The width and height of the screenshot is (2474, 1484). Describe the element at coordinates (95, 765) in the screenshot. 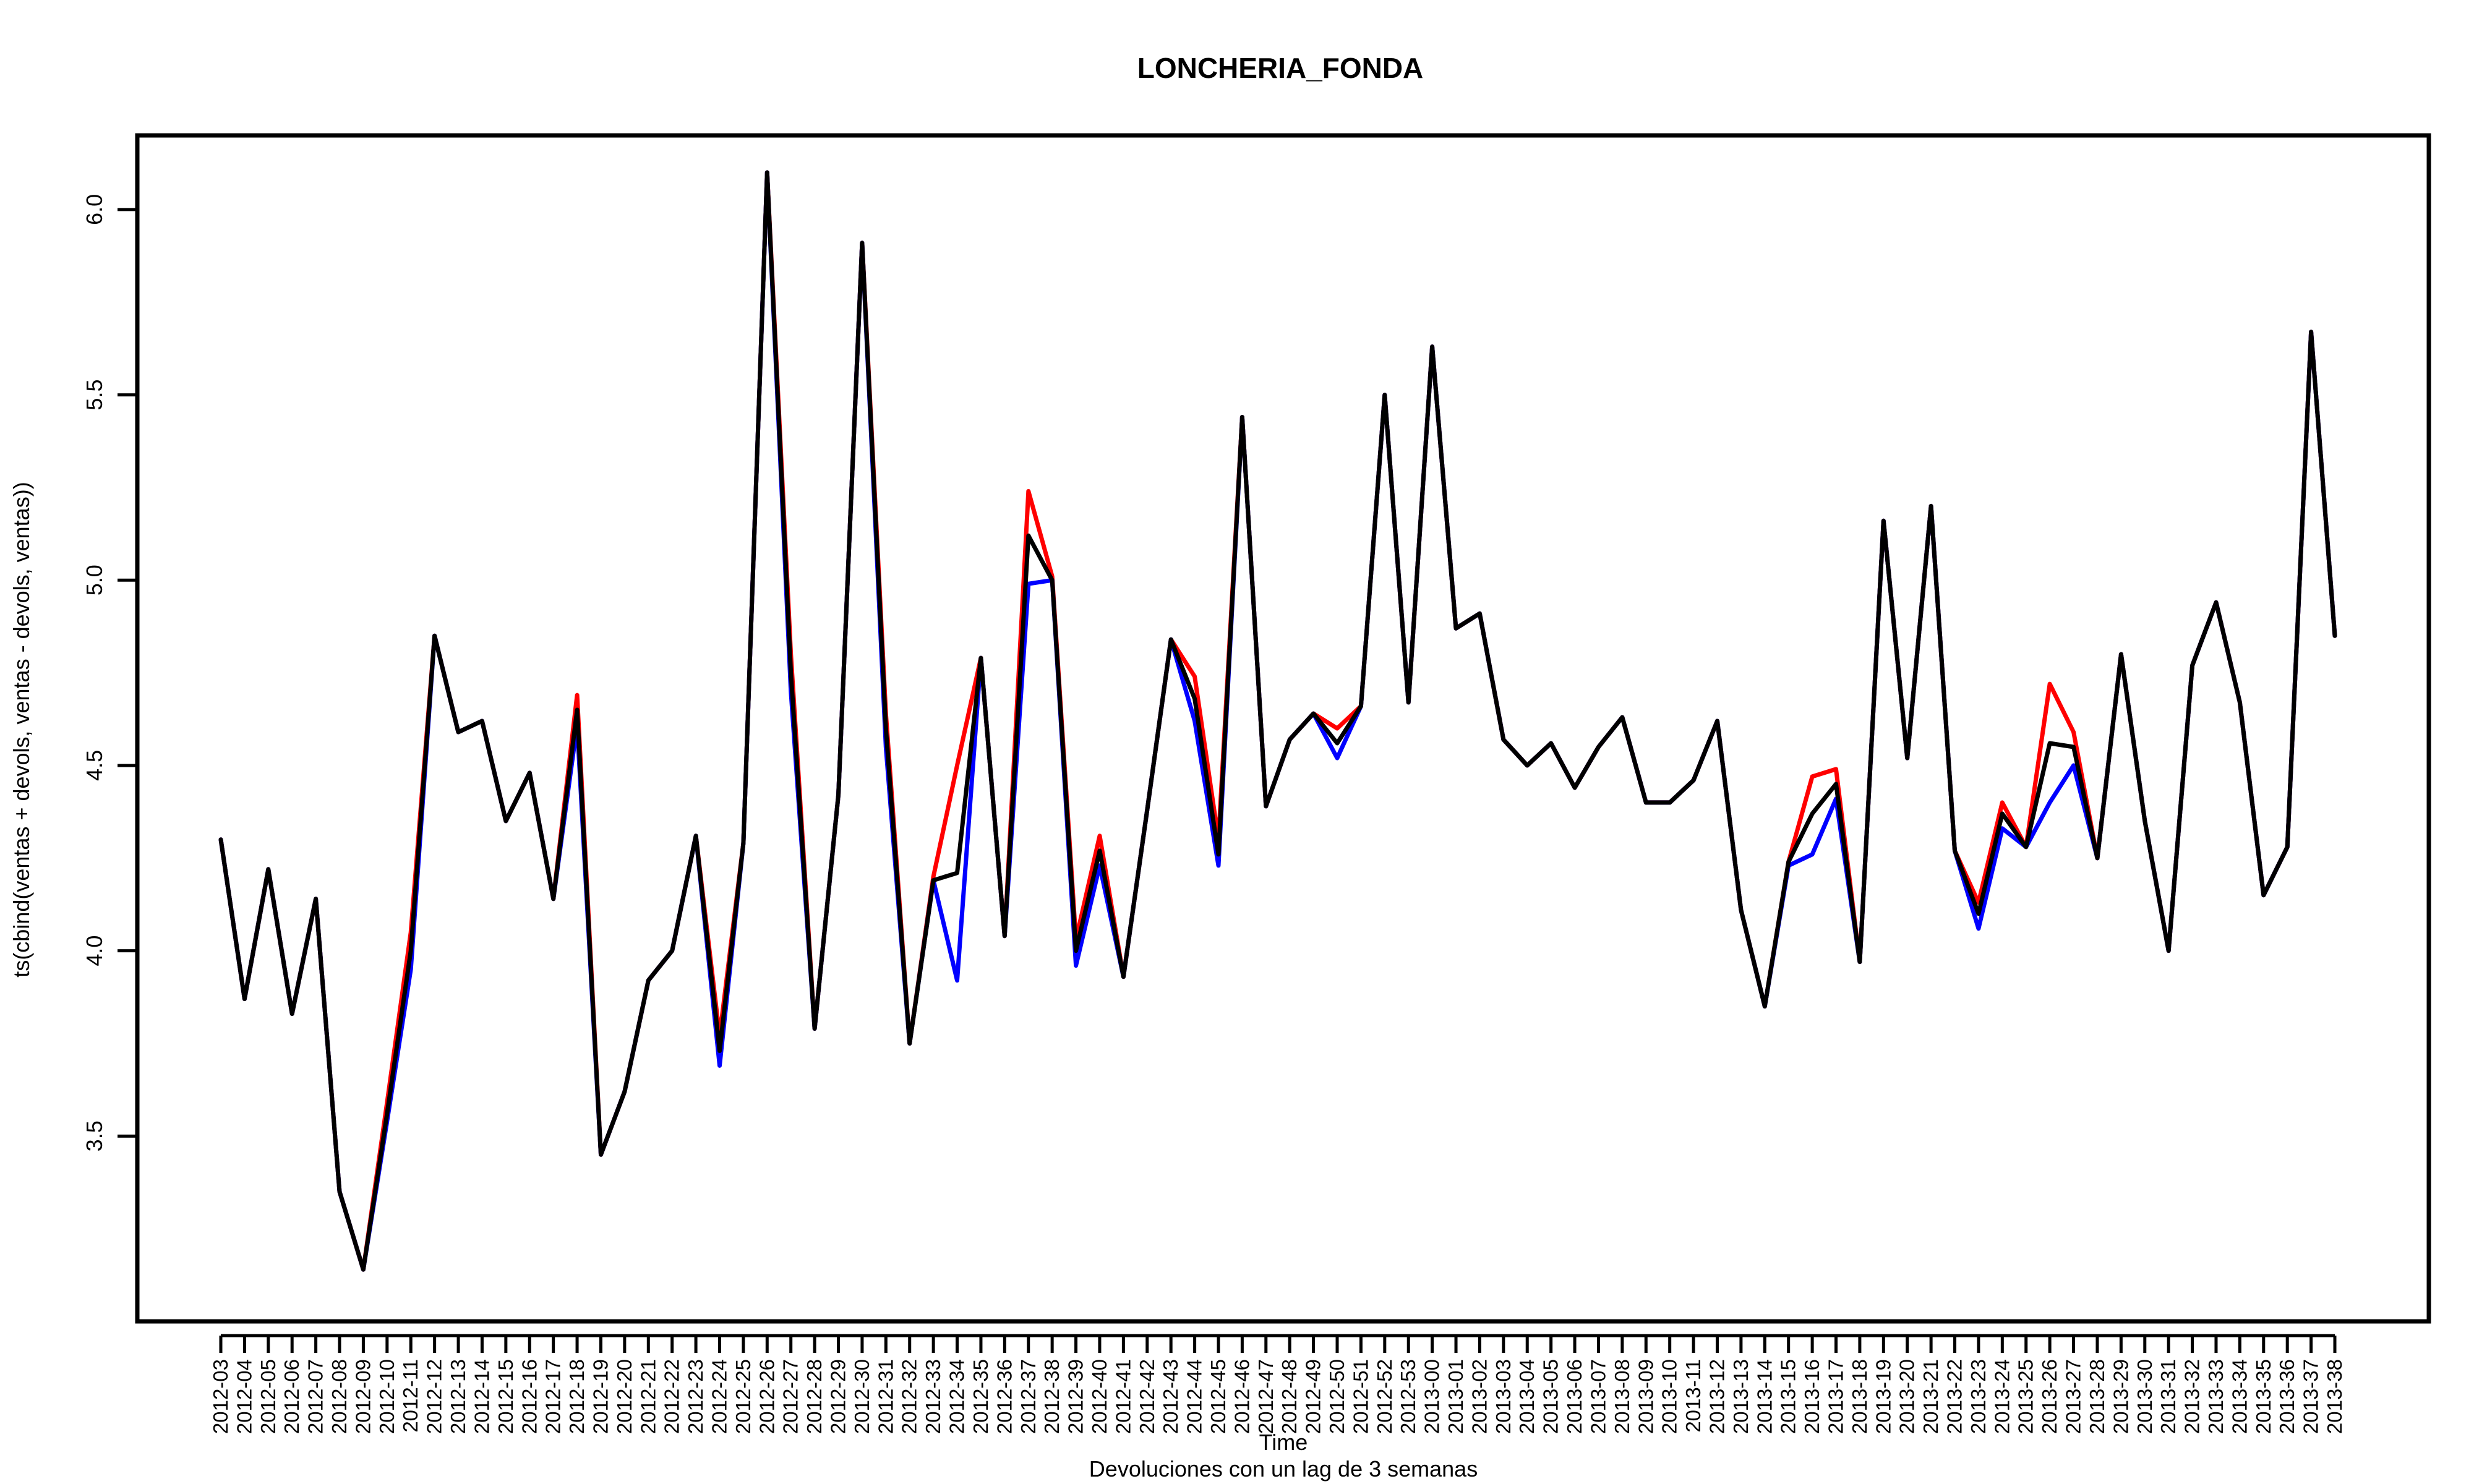

I see `y-tick-label: 4.5` at that location.